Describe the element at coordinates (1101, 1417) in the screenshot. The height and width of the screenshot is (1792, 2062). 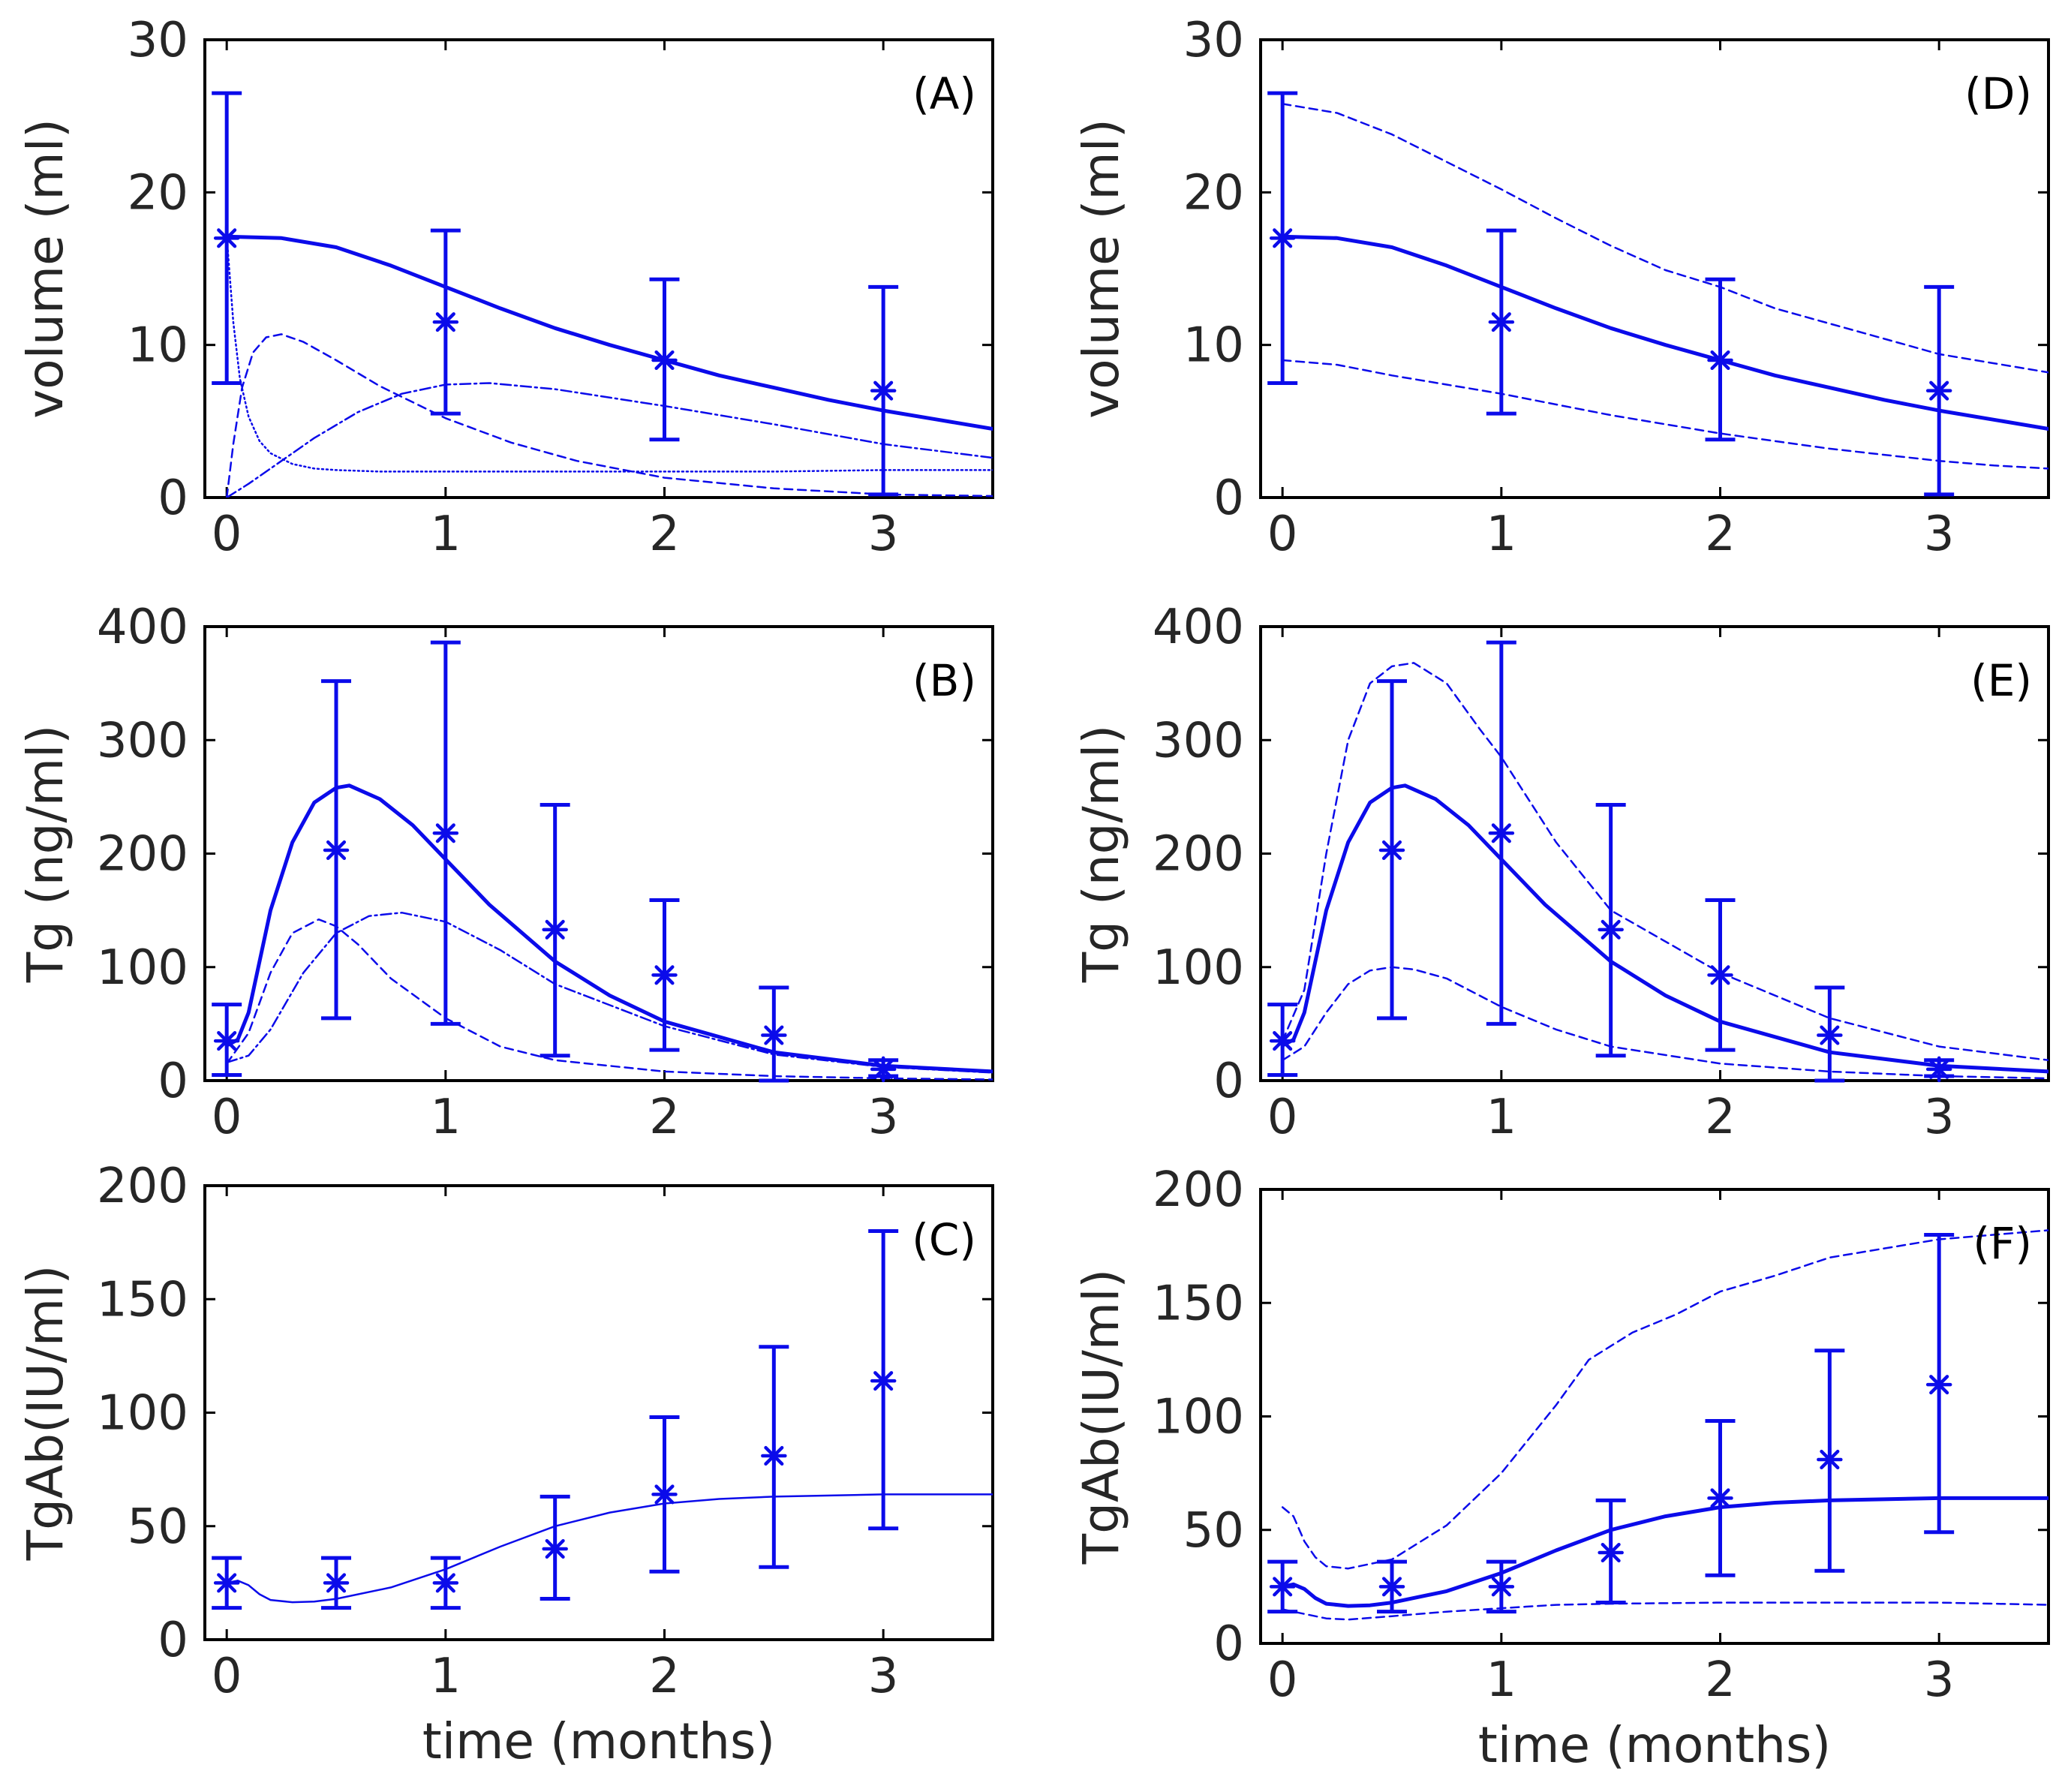
I see `y-axis-label: TgAb(IU/ml)` at that location.